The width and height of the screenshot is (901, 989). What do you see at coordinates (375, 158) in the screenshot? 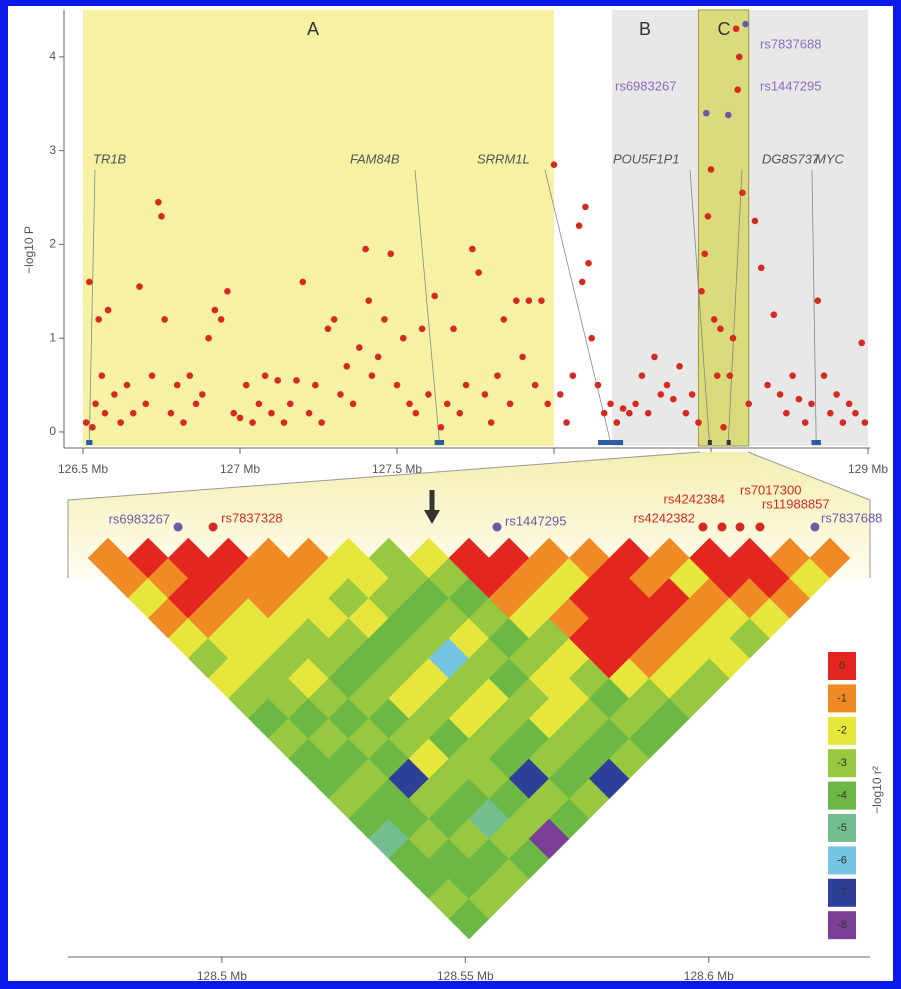
I see `gene-label: FAM84B` at bounding box center [375, 158].